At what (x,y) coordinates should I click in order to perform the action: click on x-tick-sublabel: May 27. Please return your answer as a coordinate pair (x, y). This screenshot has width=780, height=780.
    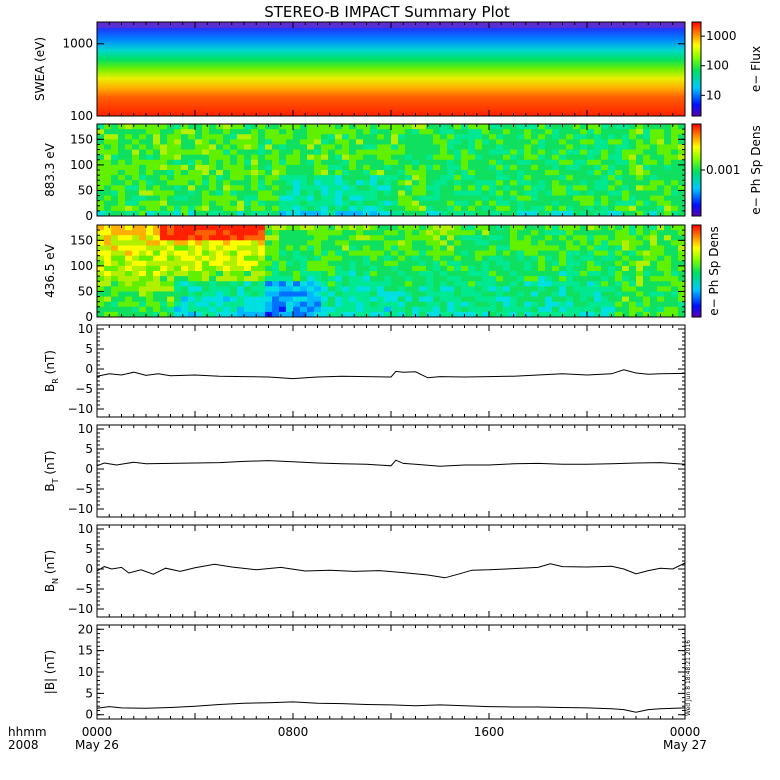
    Looking at the image, I should click on (685, 745).